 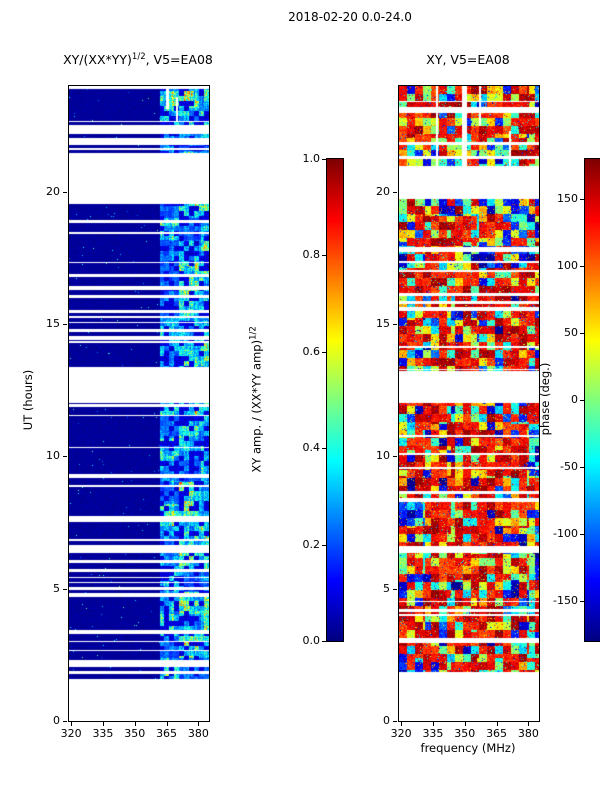 I want to click on x-axis-label: frequency (MHz), so click(x=468, y=748).